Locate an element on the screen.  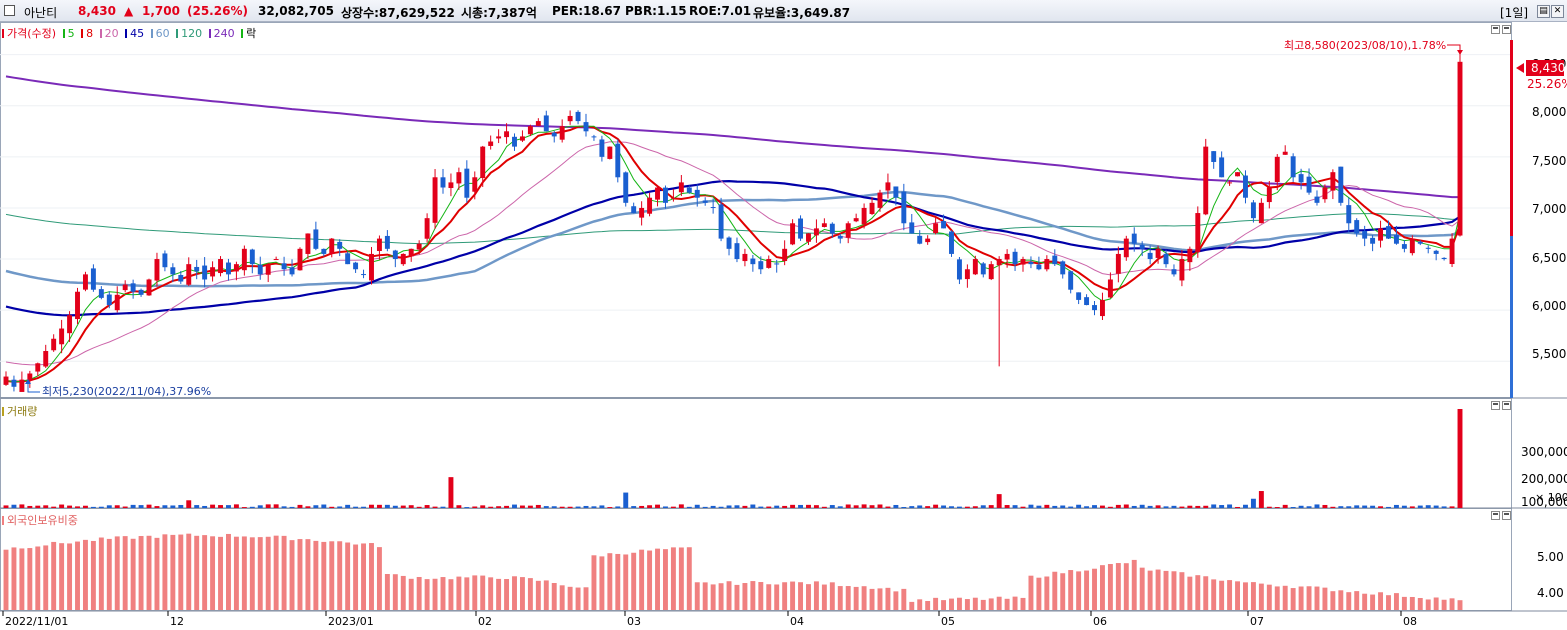
fall-marker is located at coordinates (242, 33).